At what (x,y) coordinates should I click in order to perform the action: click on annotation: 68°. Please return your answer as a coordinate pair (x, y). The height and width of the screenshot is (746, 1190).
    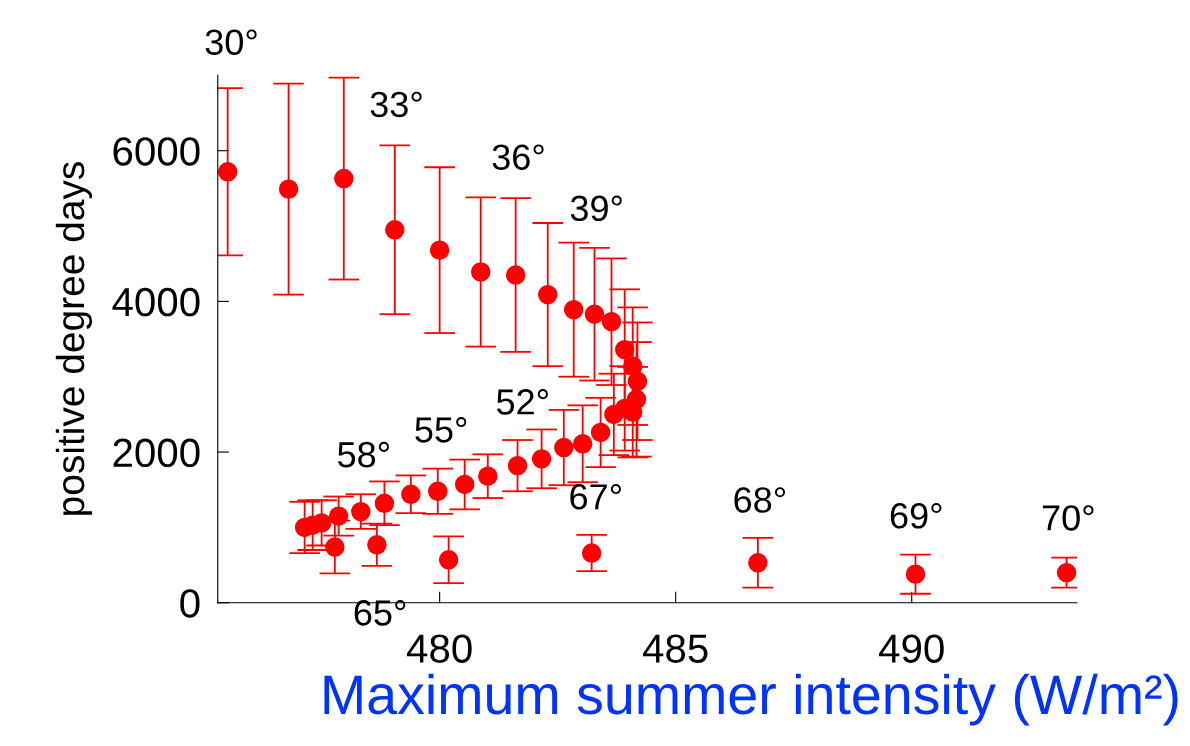
    Looking at the image, I should click on (760, 500).